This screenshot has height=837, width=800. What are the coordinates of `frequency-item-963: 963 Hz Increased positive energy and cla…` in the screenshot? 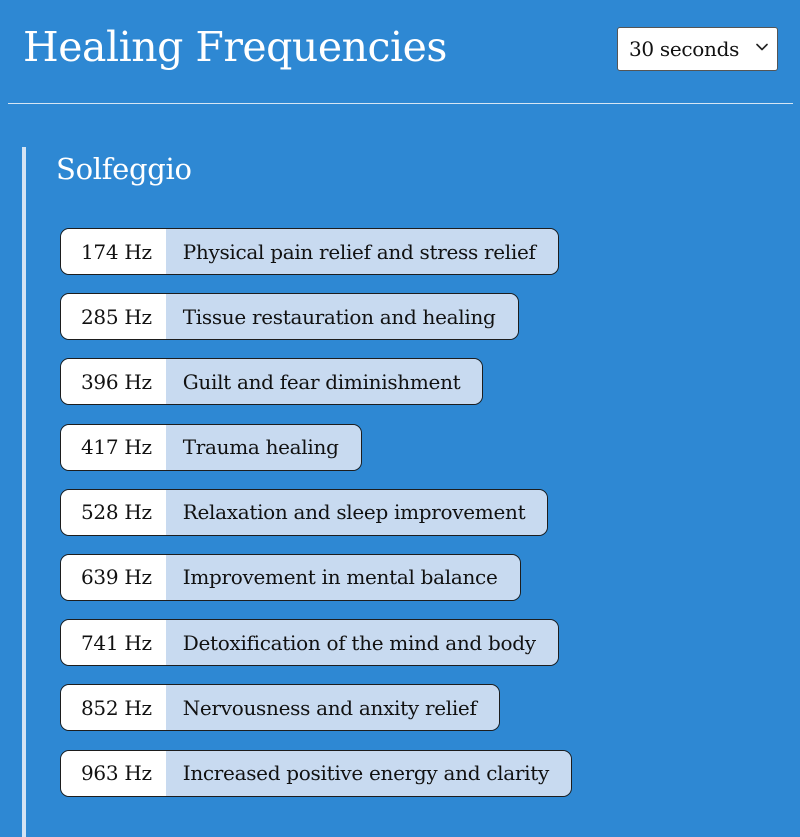 It's located at (316, 773).